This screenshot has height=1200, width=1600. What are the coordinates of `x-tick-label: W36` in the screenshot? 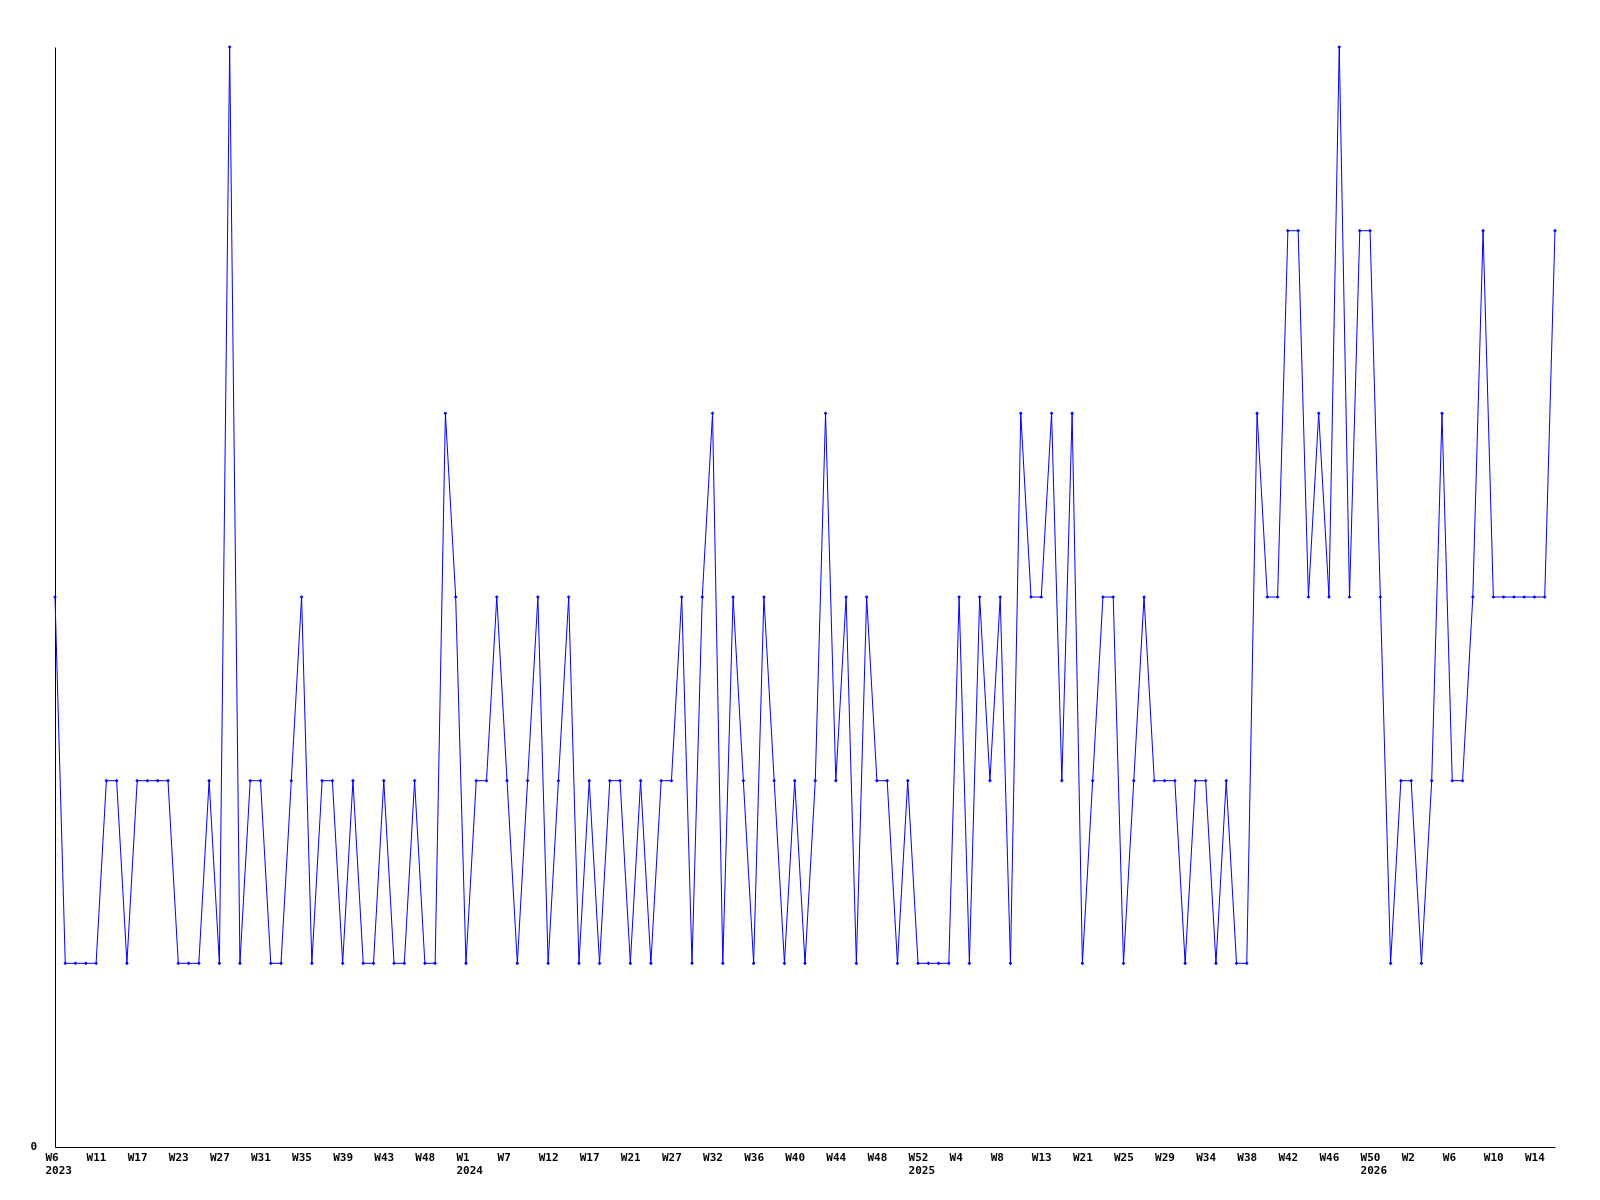 It's located at (754, 1157).